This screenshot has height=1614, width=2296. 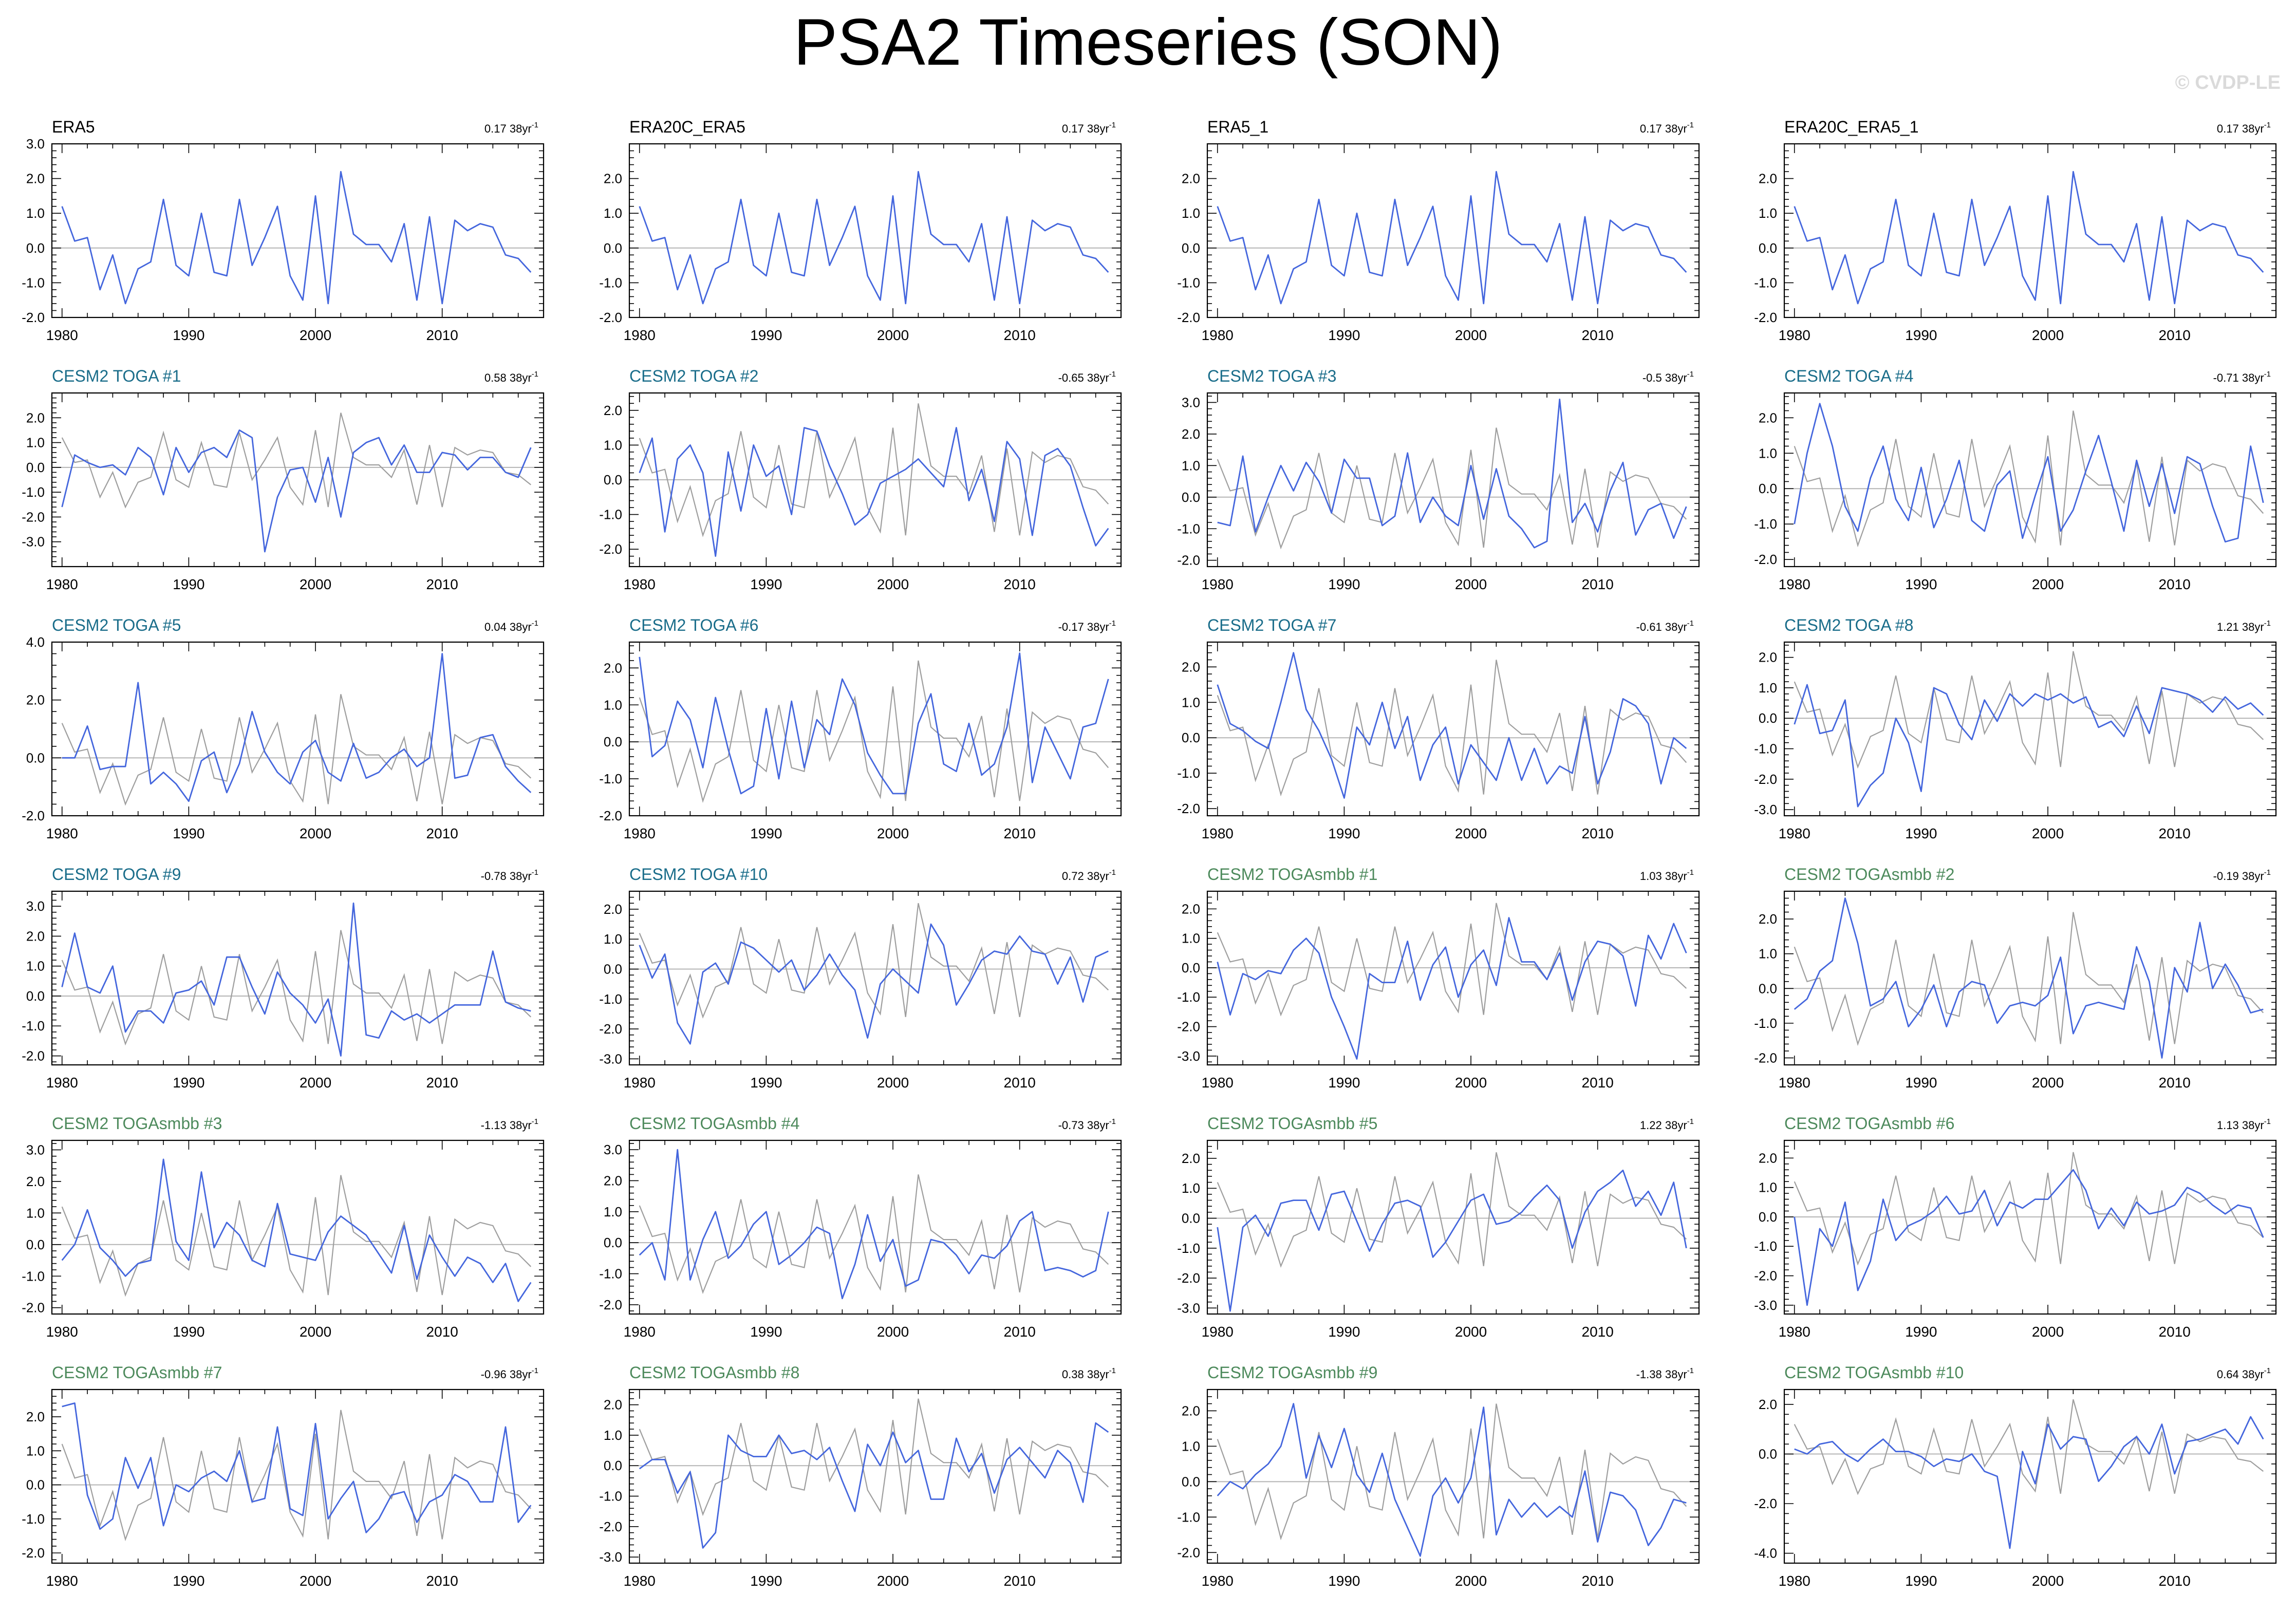 I want to click on panel-title: CESM2 TOGAsmbb #1, so click(x=1292, y=874).